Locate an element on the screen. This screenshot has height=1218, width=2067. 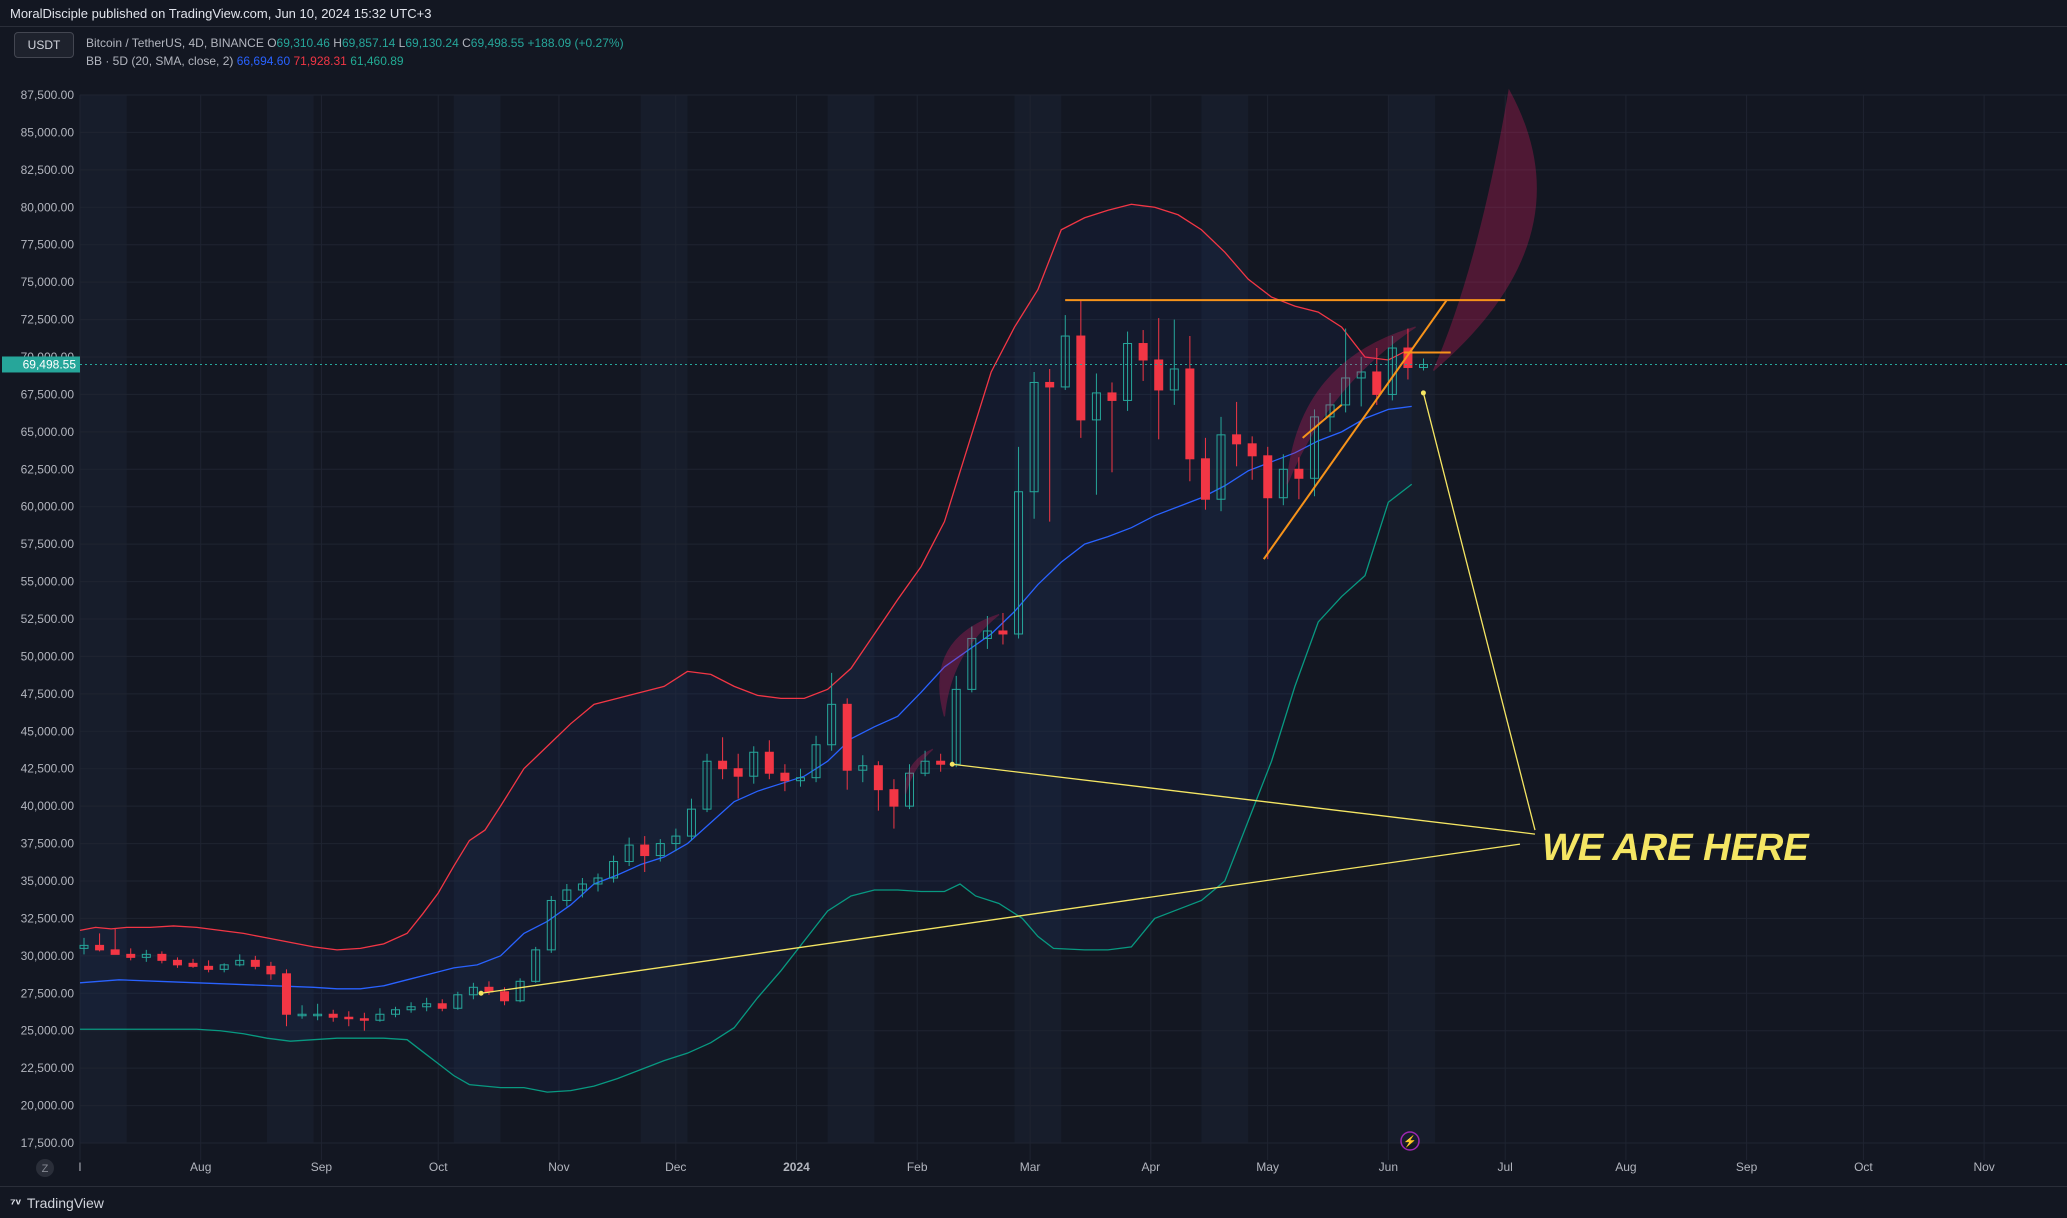
open-label: O is located at coordinates (272, 43).